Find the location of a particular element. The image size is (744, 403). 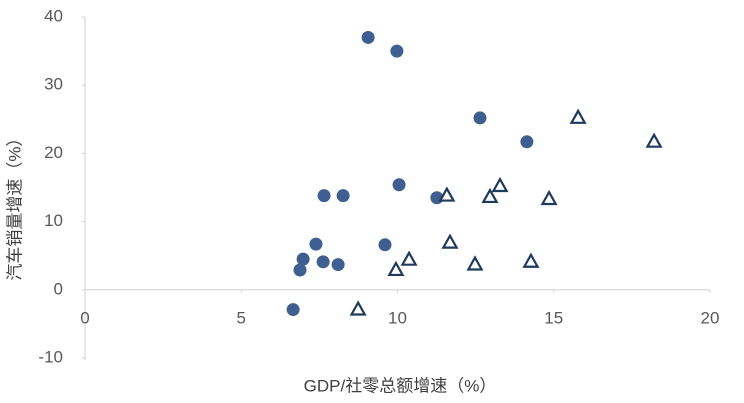

y-axis-title: 汽车销量增速（%） is located at coordinates (14, 204).